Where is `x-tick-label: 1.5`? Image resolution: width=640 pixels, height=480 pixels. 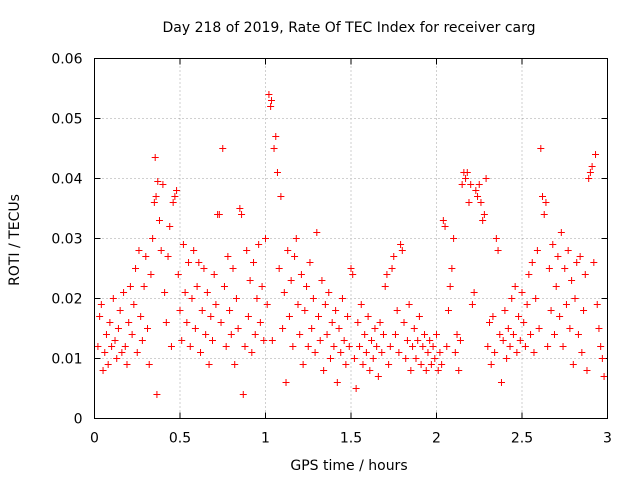
x-tick-label: 1.5 is located at coordinates (351, 439).